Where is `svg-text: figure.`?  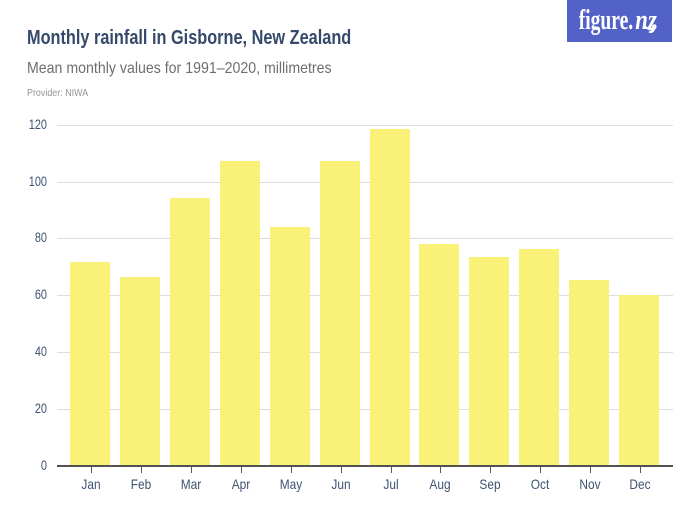
svg-text: figure. is located at coordinates (606, 20).